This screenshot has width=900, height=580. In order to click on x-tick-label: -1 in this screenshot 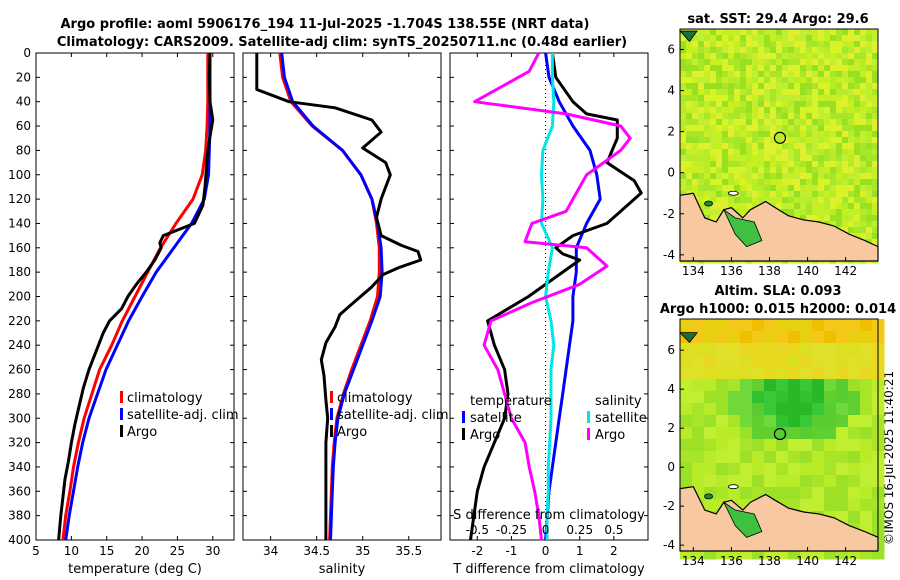, I will do `click(511, 551)`.